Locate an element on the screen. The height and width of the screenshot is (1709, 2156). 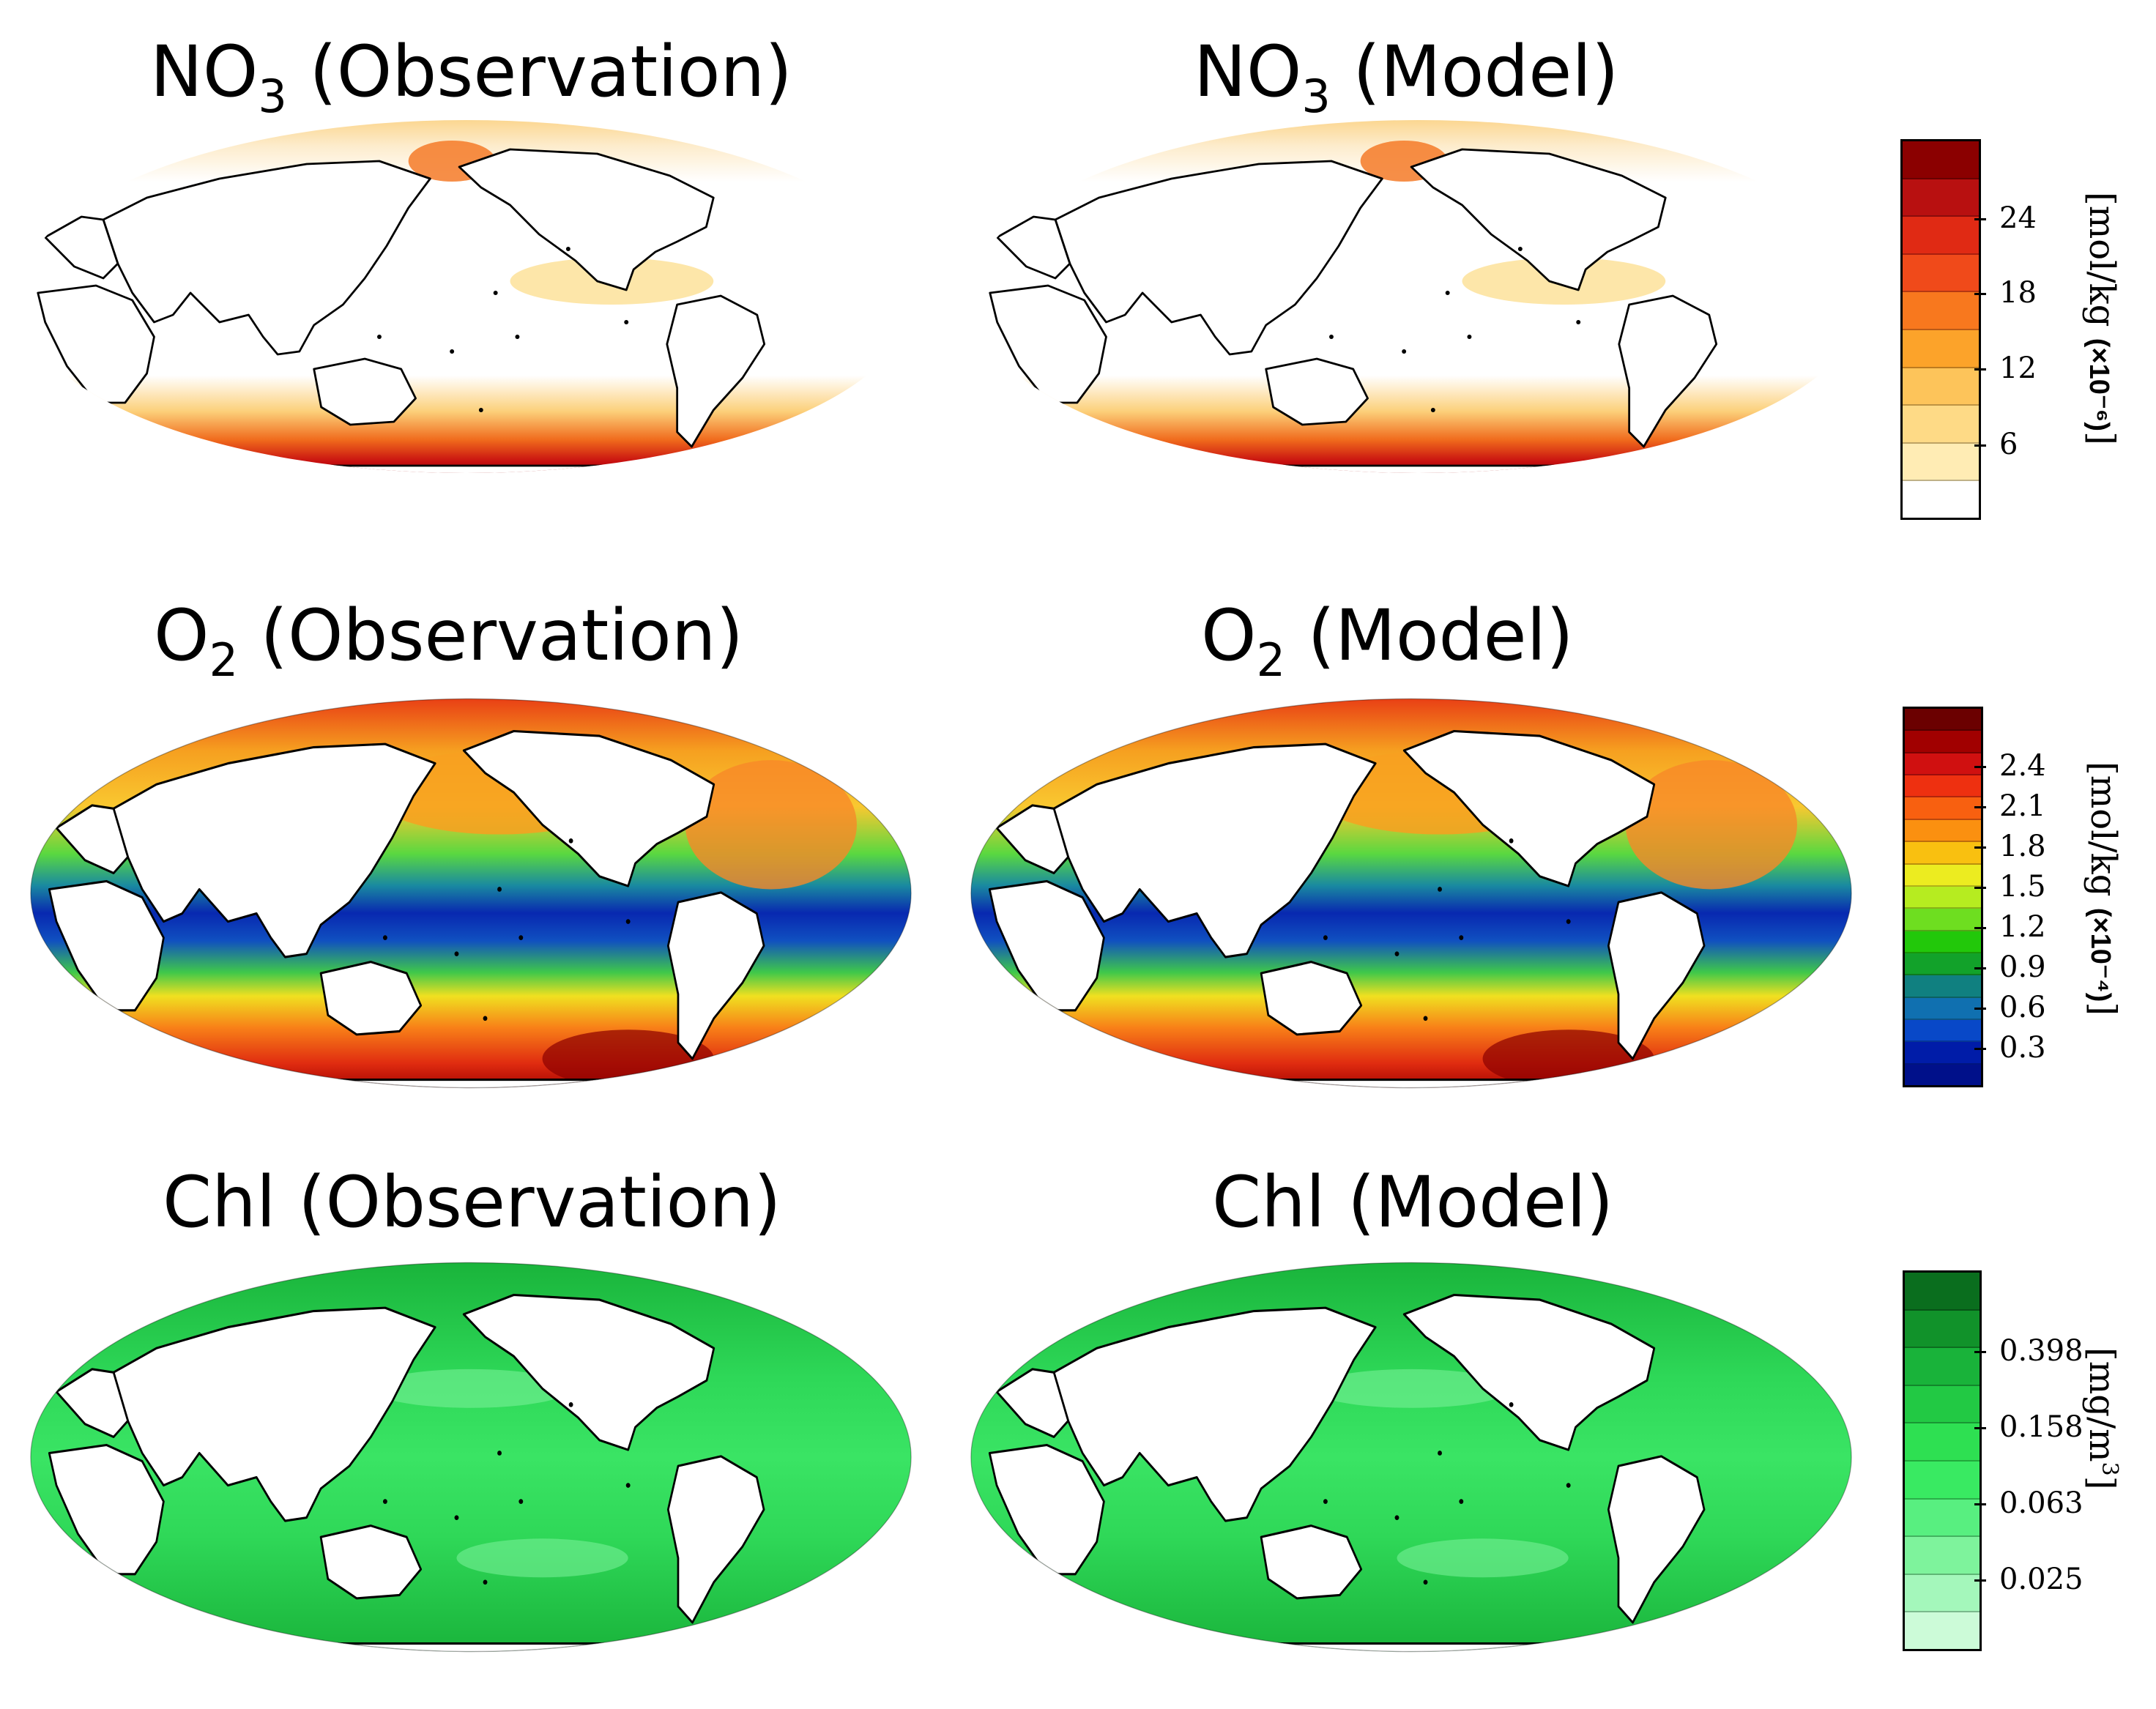
map-chl-observation-graphic is located at coordinates (471, 1457).